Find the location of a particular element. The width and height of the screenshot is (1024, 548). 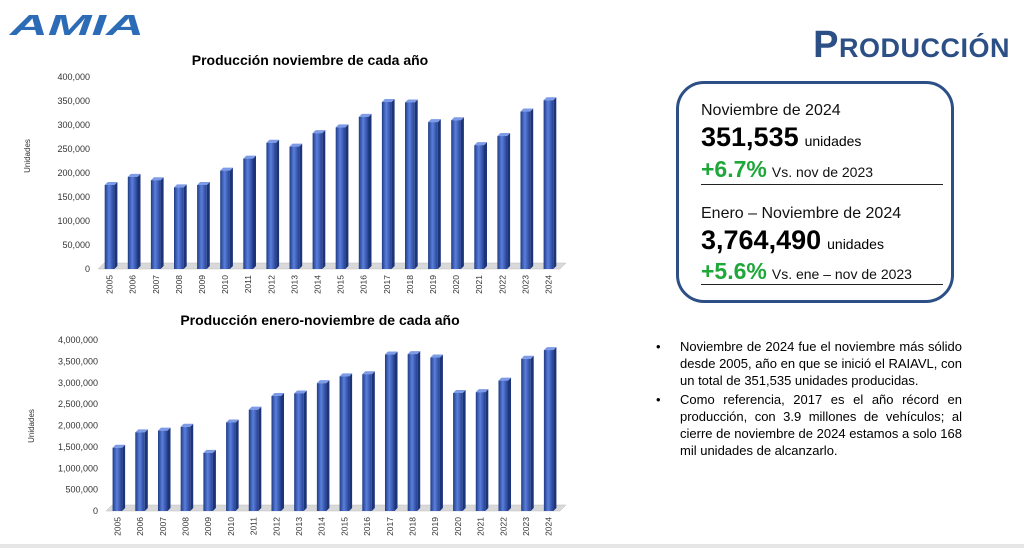

monthly-unit: unidades is located at coordinates (833, 141).